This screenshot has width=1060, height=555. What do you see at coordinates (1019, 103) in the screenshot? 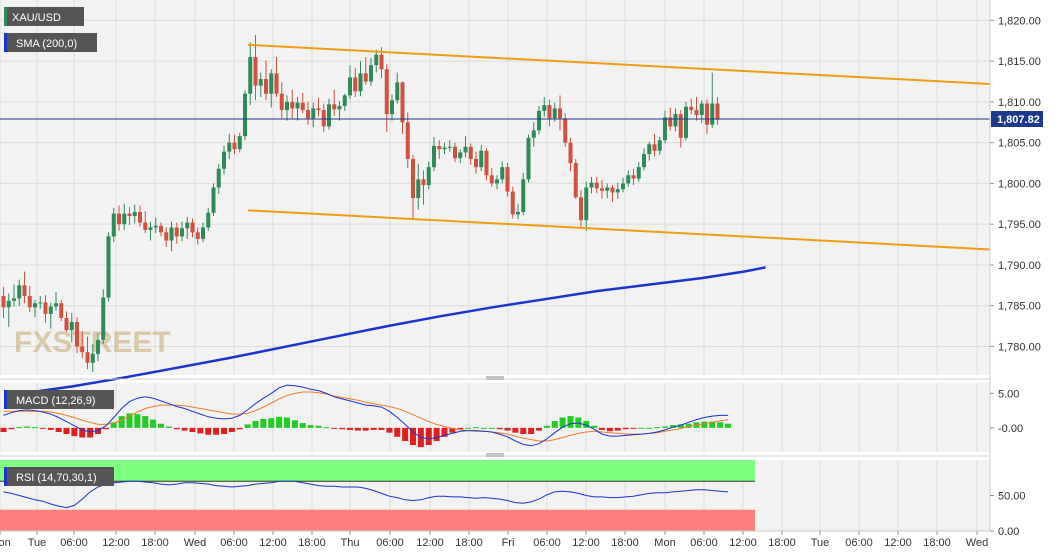
I see `y-tick-label: 1,810.00` at bounding box center [1019, 103].